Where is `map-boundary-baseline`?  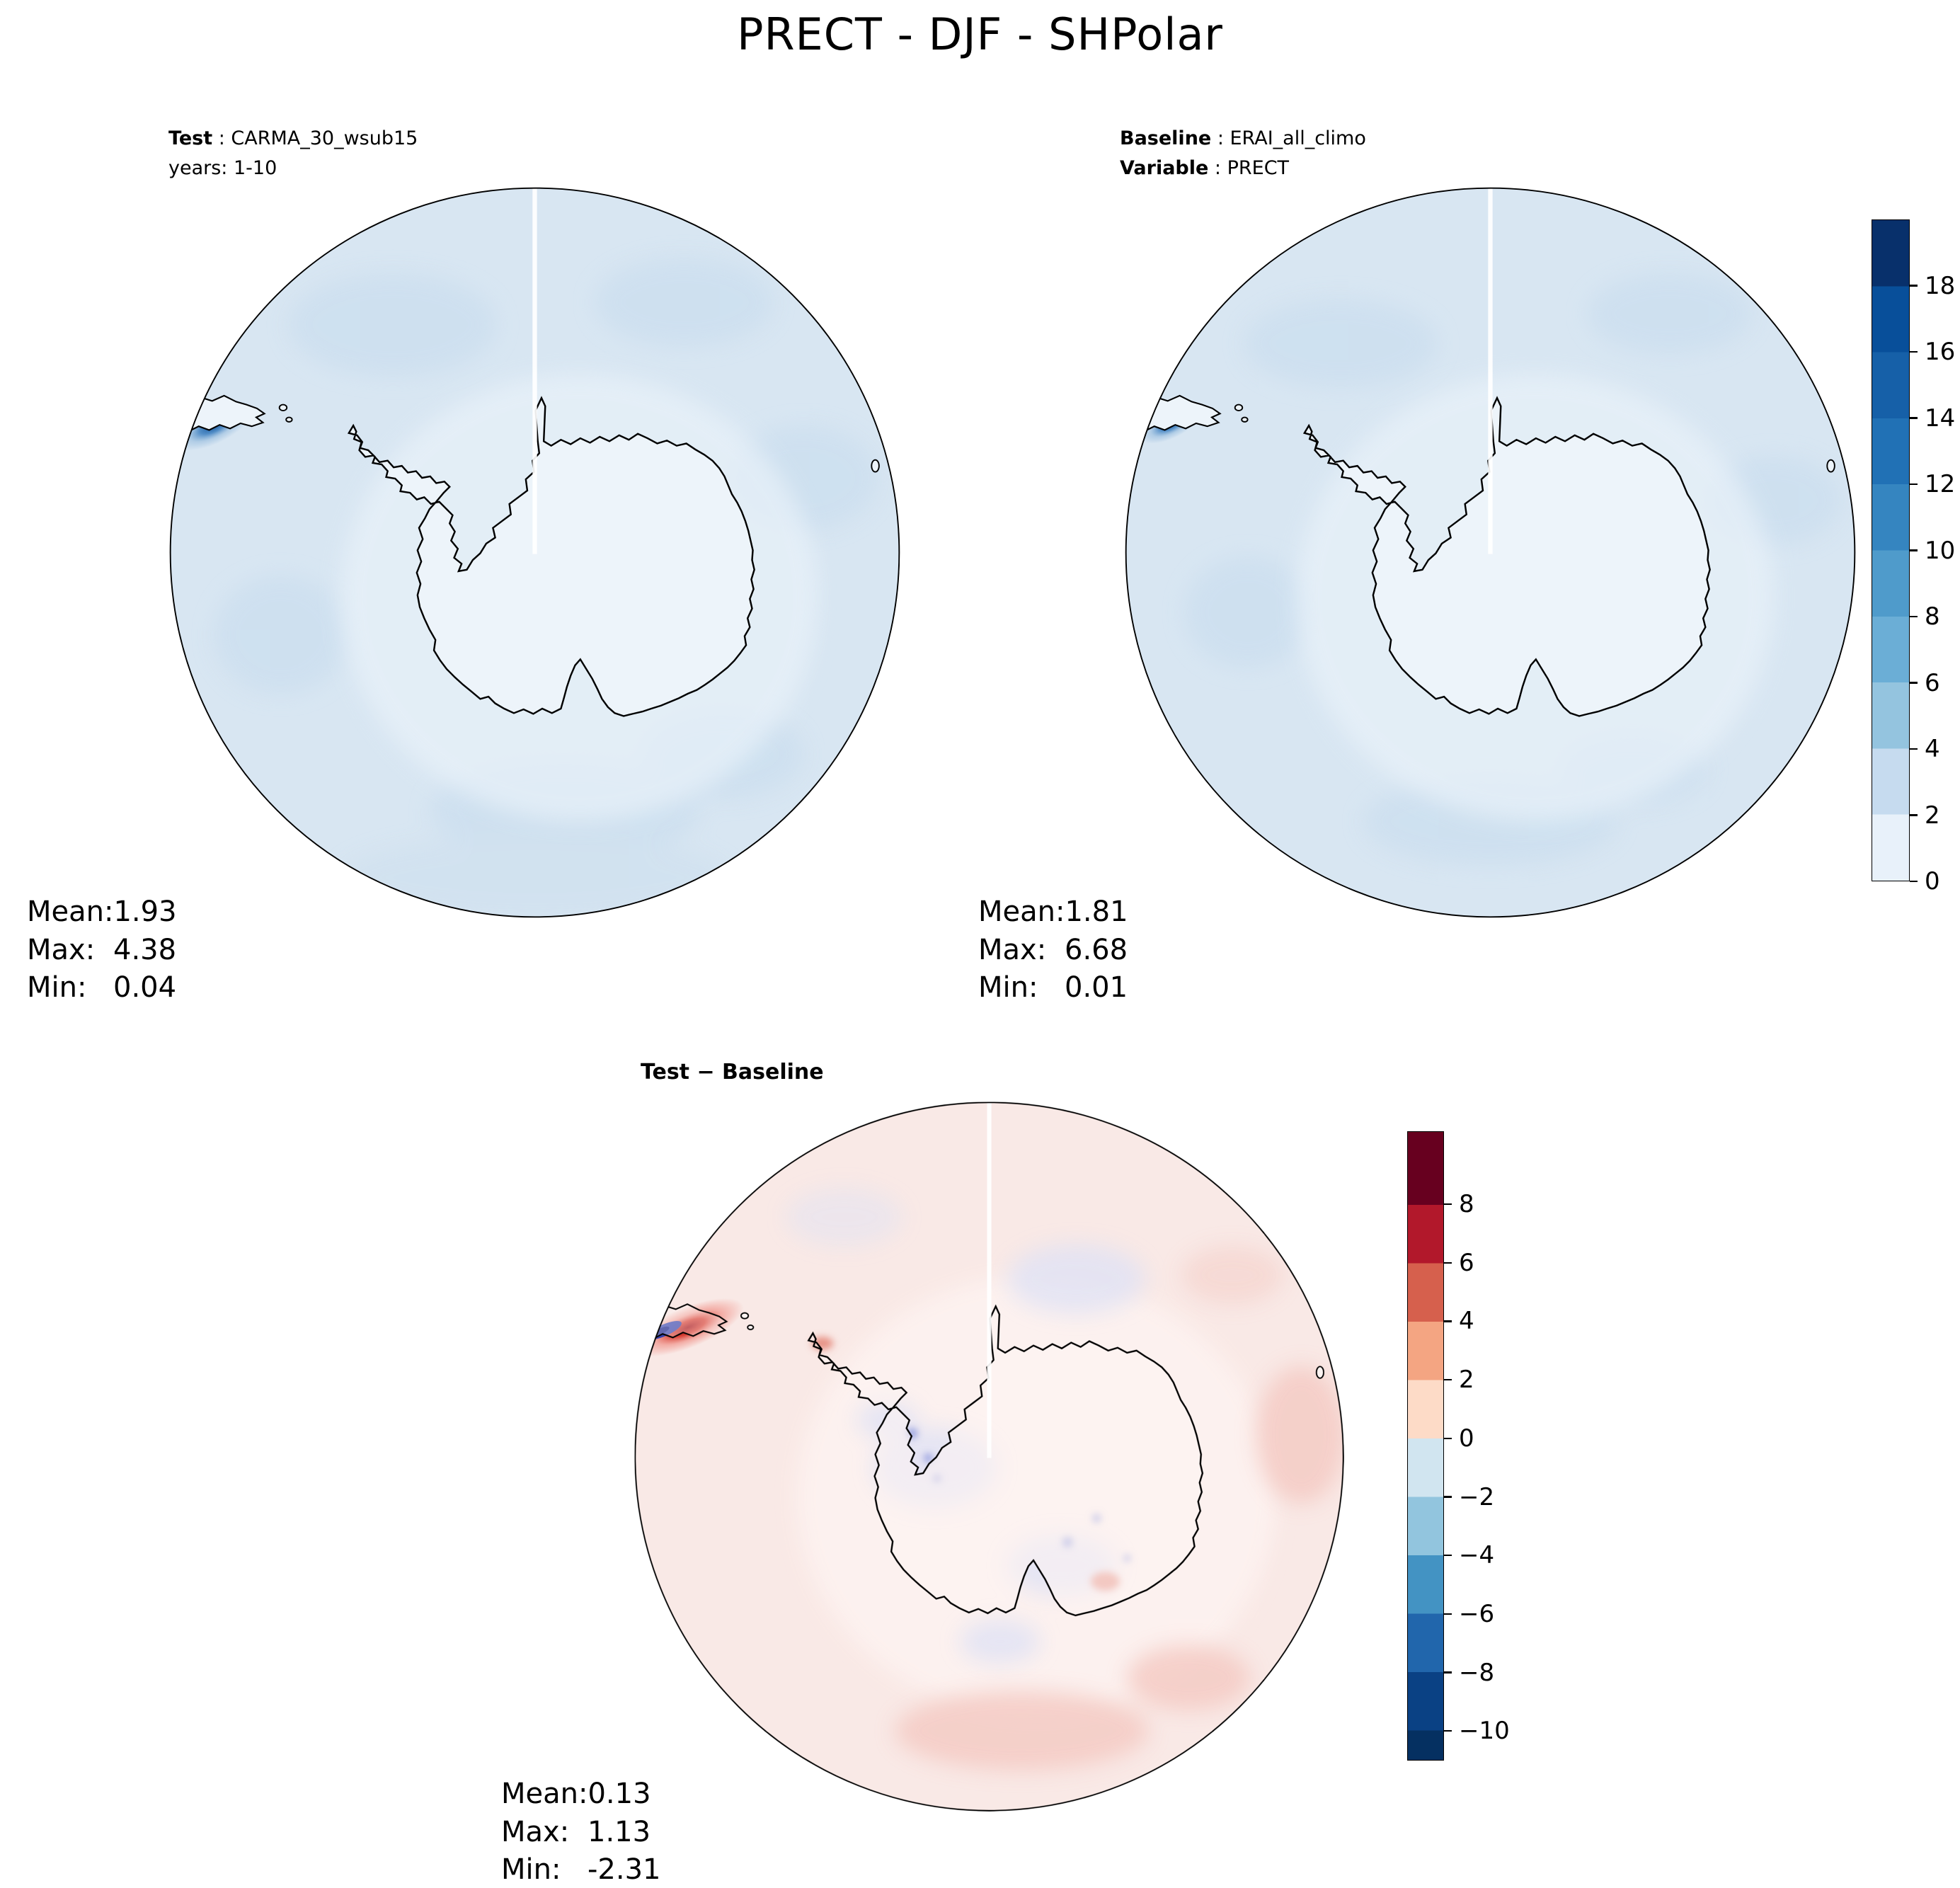
map-boundary-baseline is located at coordinates (1490, 553).